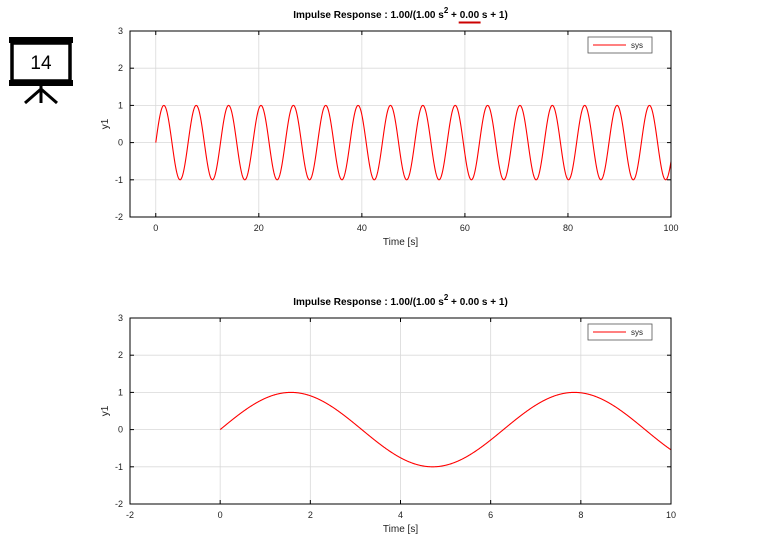 The height and width of the screenshot is (548, 759). I want to click on x-tick-label: -2, so click(130, 515).